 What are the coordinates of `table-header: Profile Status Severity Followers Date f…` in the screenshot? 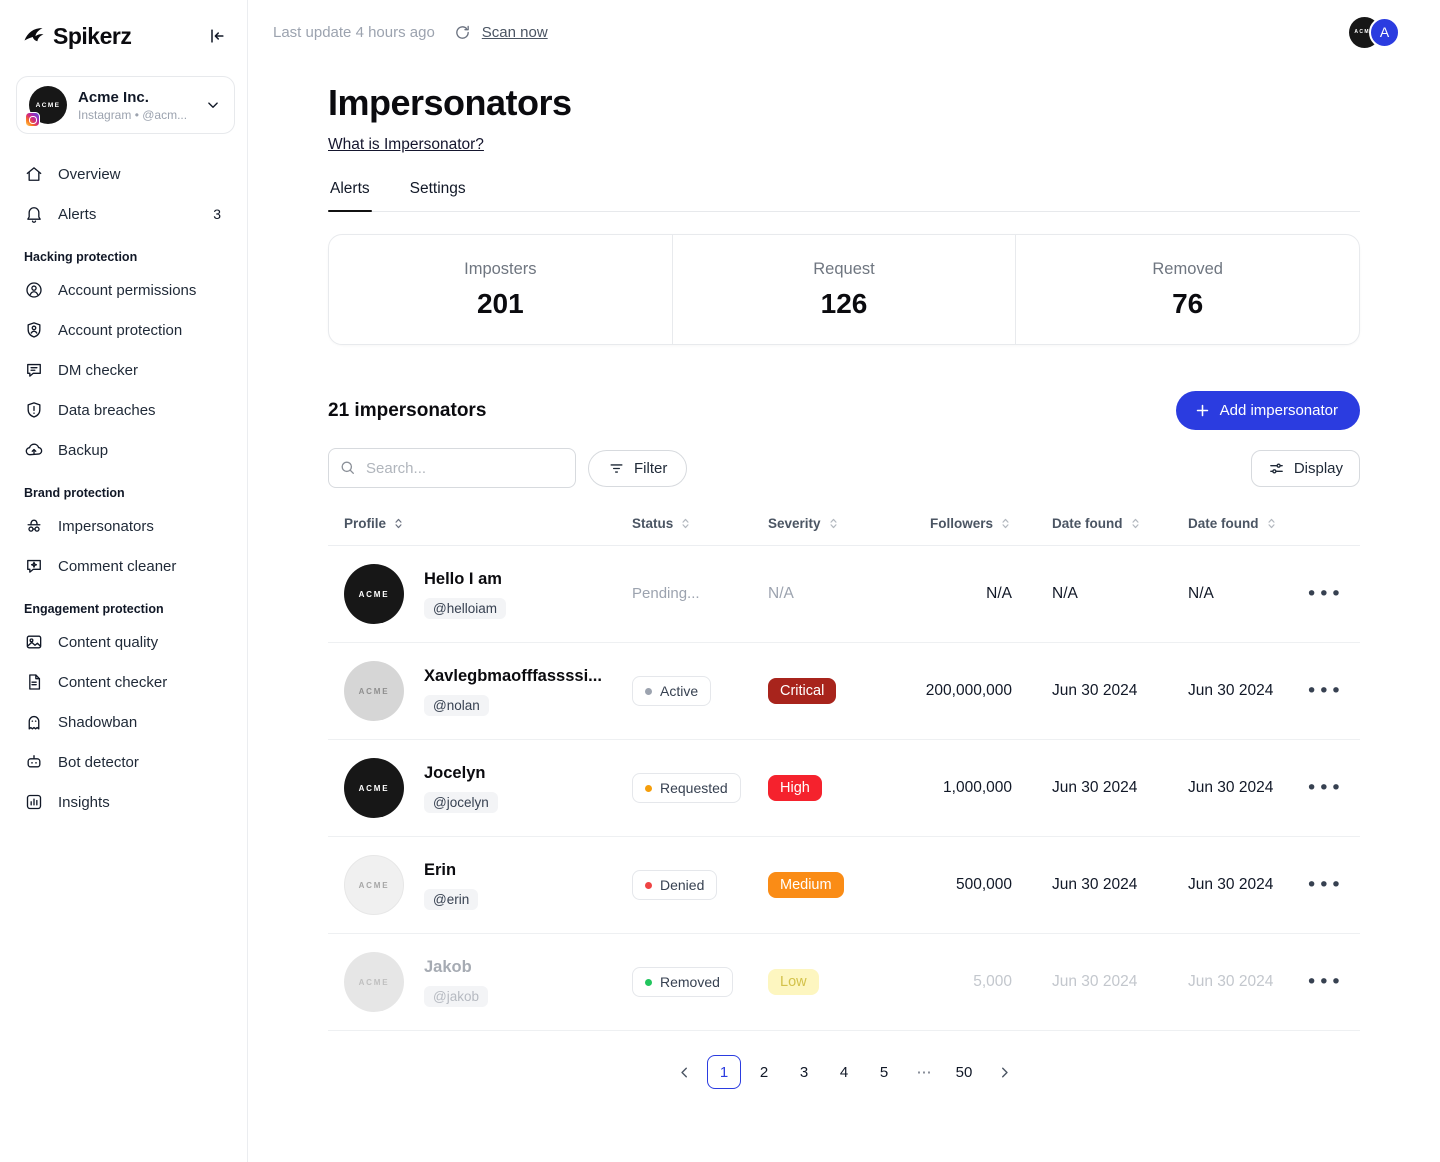 It's located at (844, 524).